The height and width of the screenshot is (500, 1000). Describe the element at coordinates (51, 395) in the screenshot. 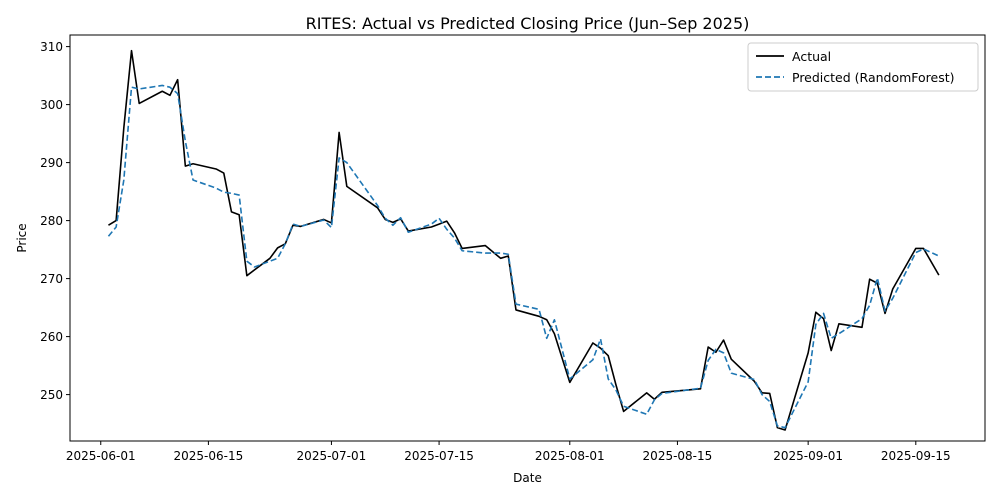

I see `y-tick-label: 250` at that location.